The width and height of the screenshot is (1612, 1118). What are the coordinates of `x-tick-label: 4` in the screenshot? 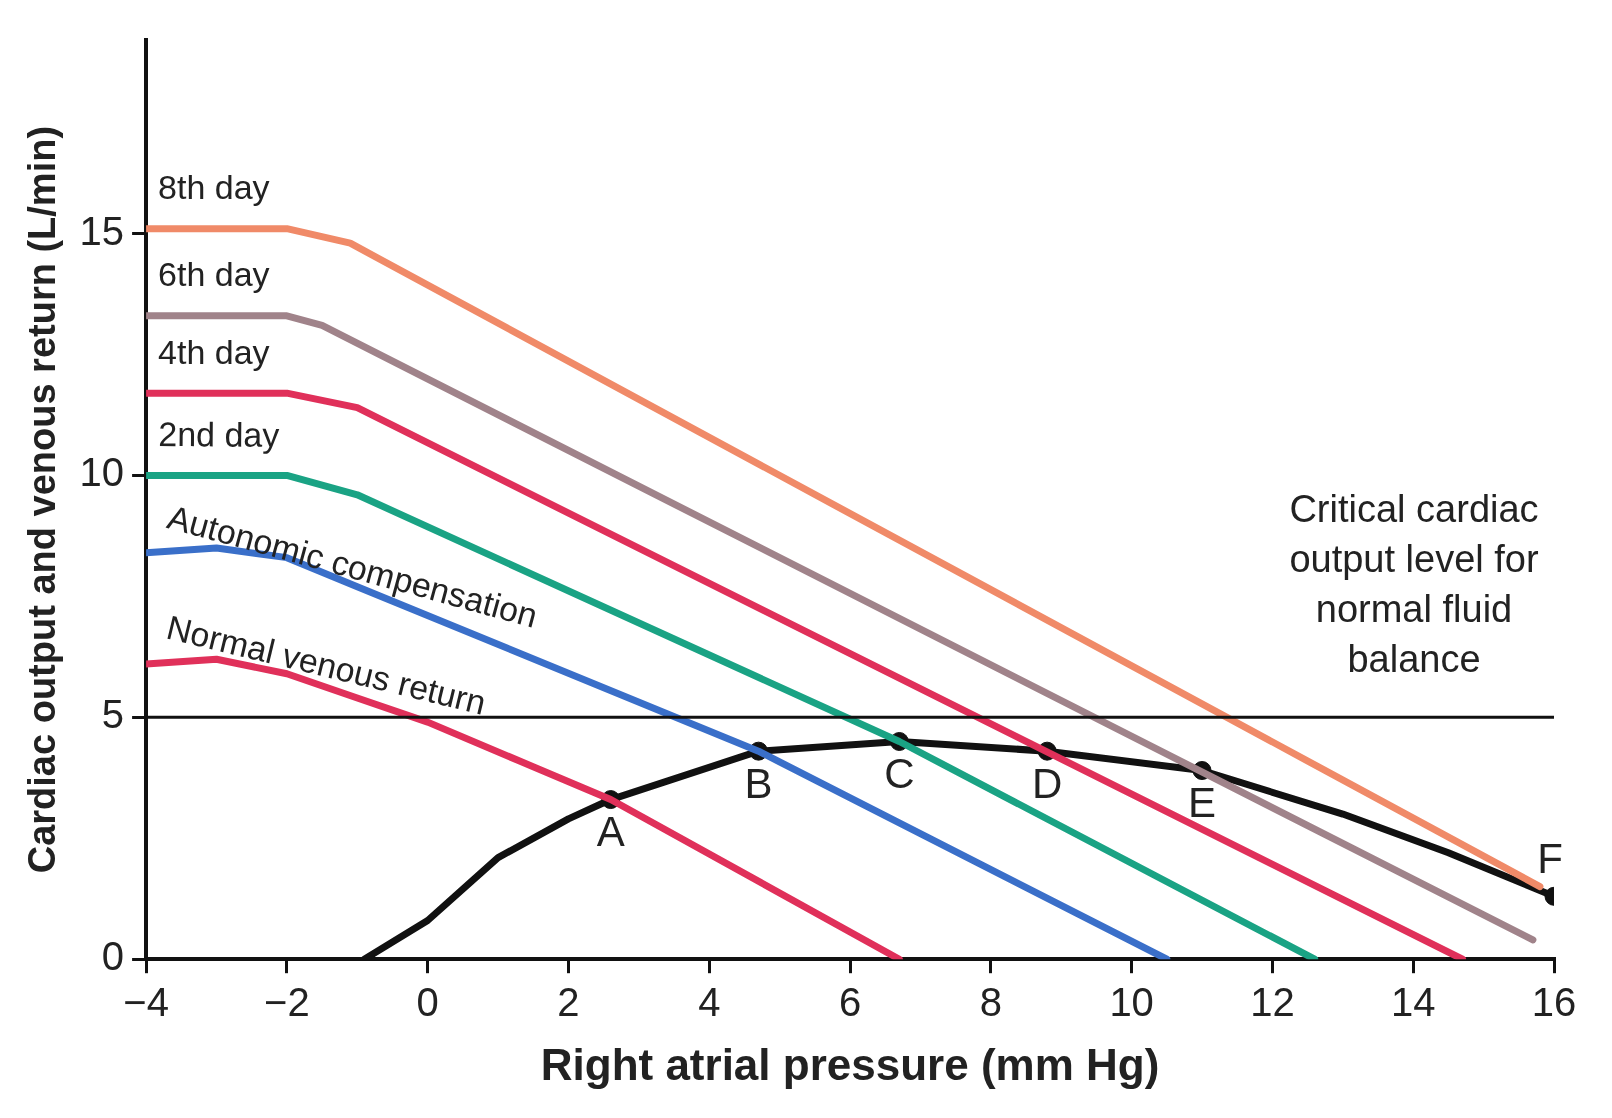 It's located at (709, 1002).